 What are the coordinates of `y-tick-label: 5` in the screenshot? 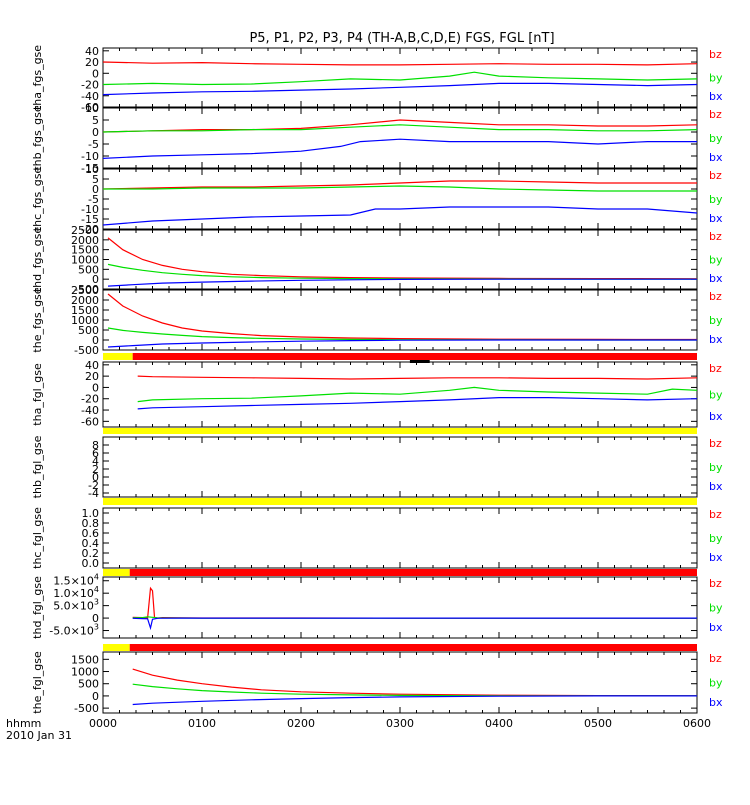 It's located at (95, 120).